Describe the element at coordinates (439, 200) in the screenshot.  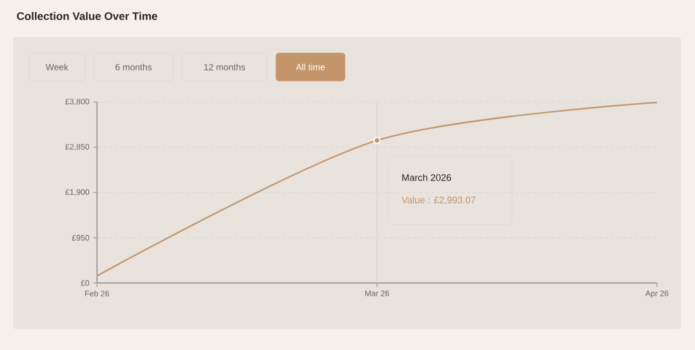
I see `annotation: Value : £2,993.07` at that location.